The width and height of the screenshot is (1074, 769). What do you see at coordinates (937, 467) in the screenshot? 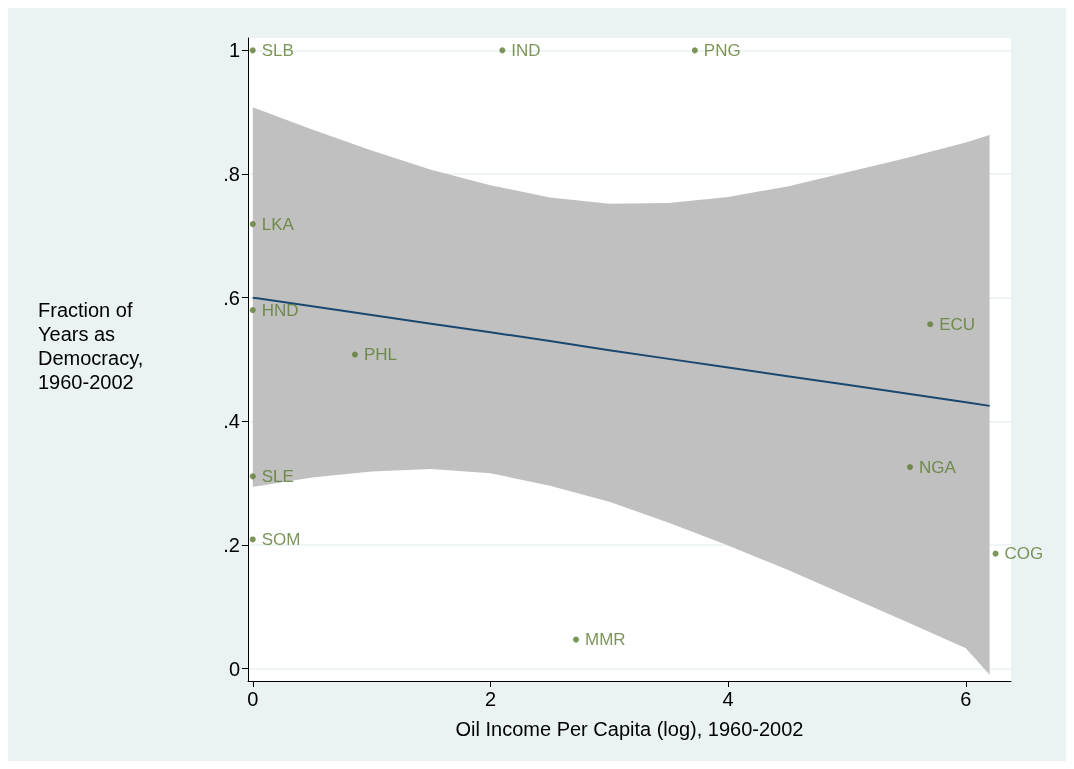
I see `data-label: NGA` at bounding box center [937, 467].